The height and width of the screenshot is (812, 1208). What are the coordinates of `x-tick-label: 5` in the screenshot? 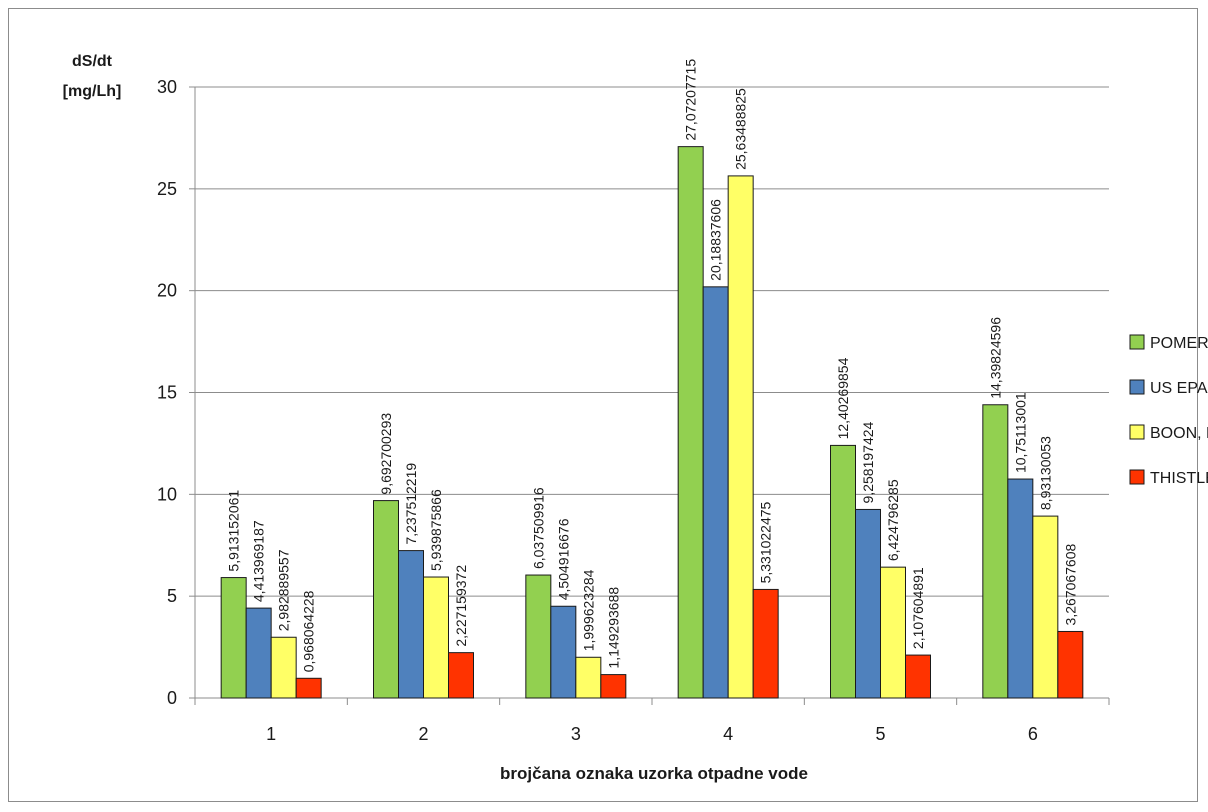 It's located at (880, 734).